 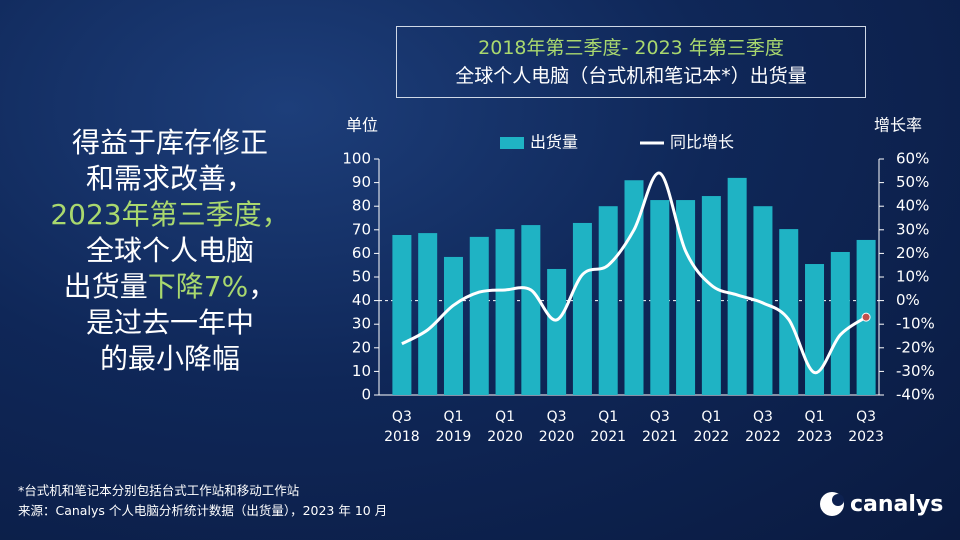 I want to click on x-tick-label: Q1 2019, so click(x=453, y=427).